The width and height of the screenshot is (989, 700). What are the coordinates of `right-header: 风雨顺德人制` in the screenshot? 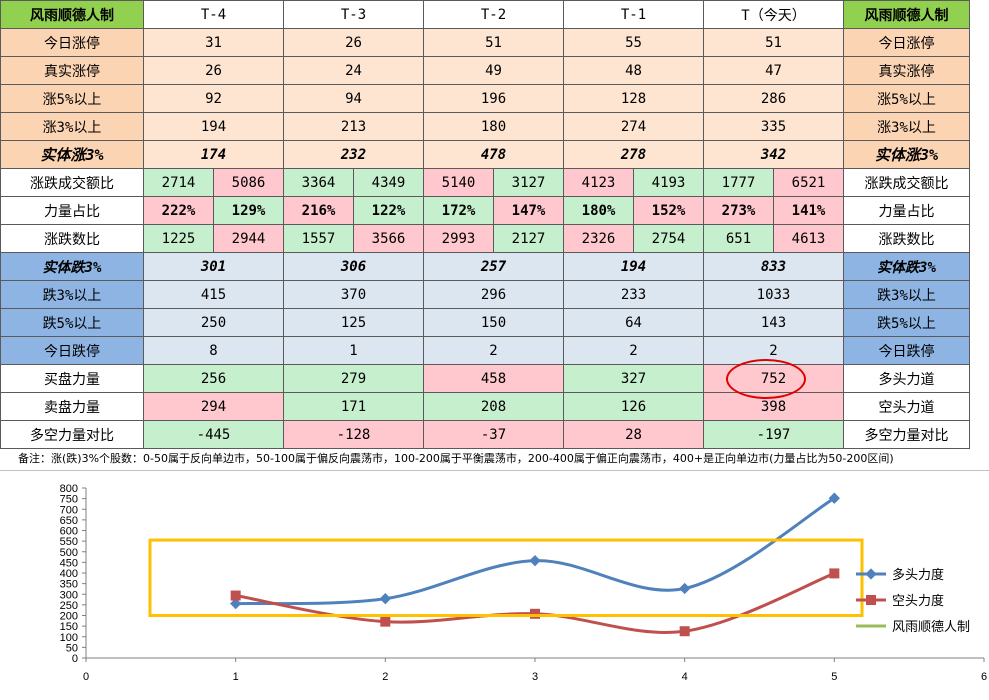 It's located at (906, 14).